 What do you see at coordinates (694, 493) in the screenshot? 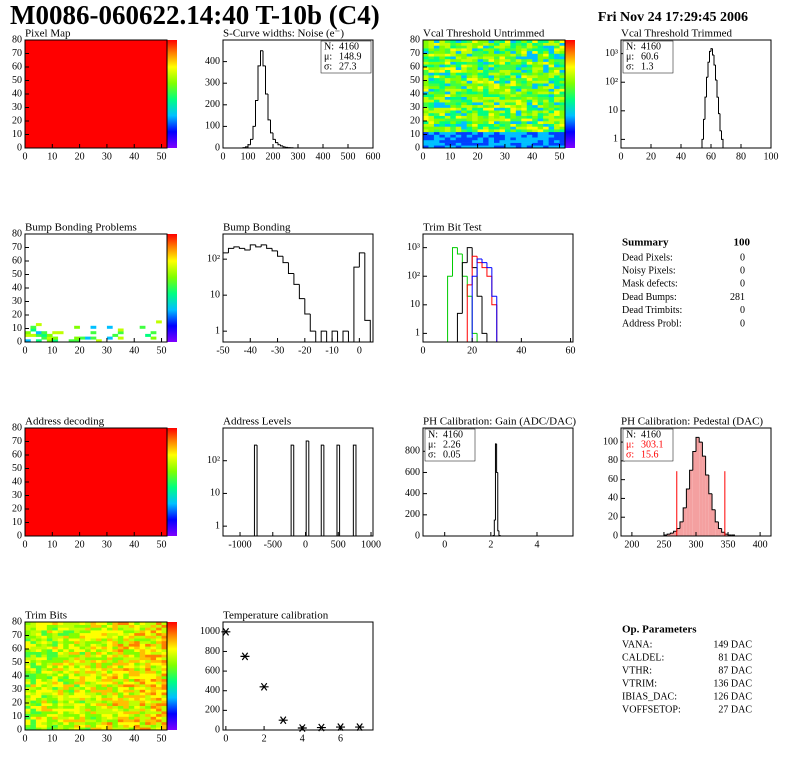
I see `bin-fill` at bounding box center [694, 493].